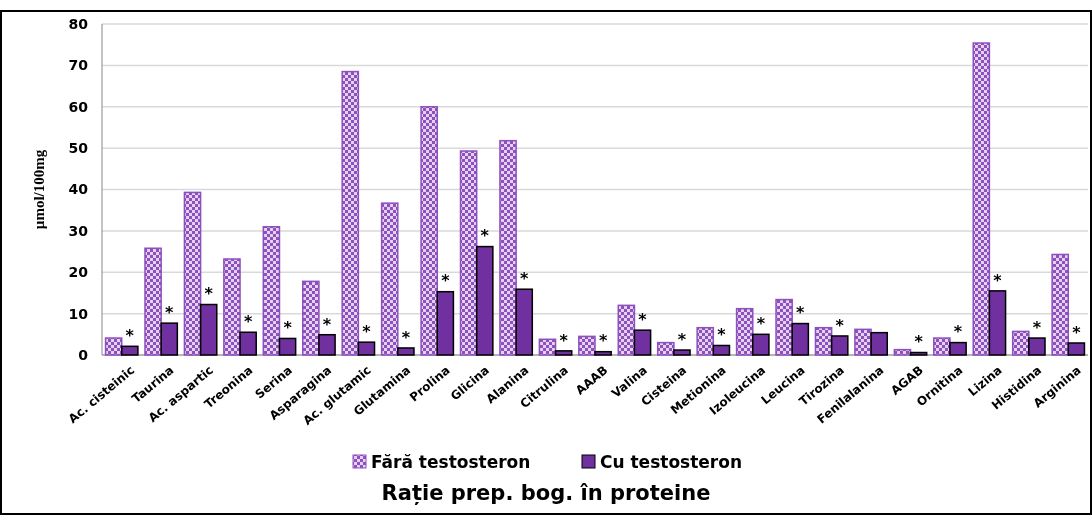 This screenshot has height=515, width=1092. I want to click on y-axis-title: µmol/100mg, so click(39, 189).